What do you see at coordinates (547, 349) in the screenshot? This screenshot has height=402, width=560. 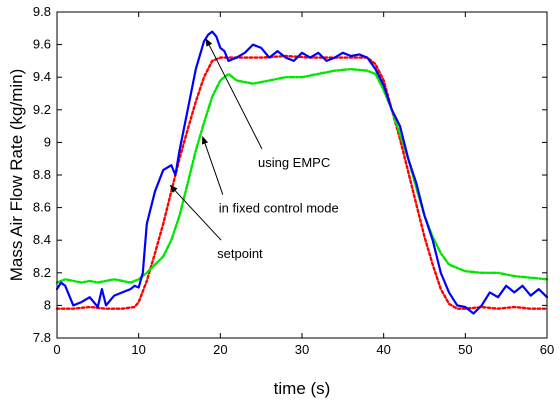 I see `x-tick-label: 60` at bounding box center [547, 349].